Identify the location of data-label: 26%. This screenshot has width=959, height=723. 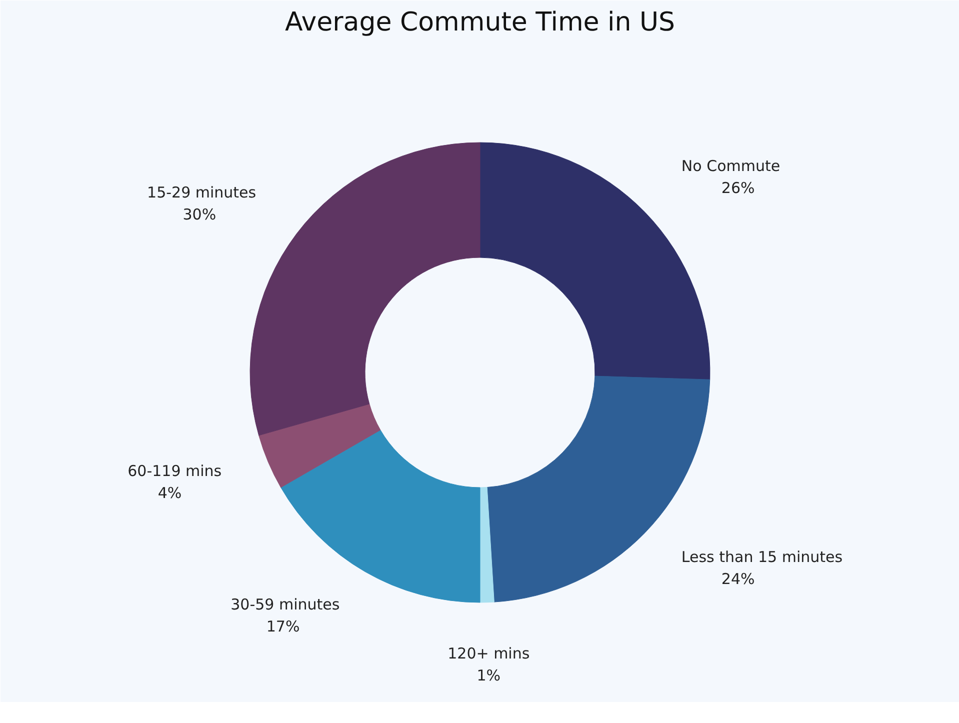
(738, 188).